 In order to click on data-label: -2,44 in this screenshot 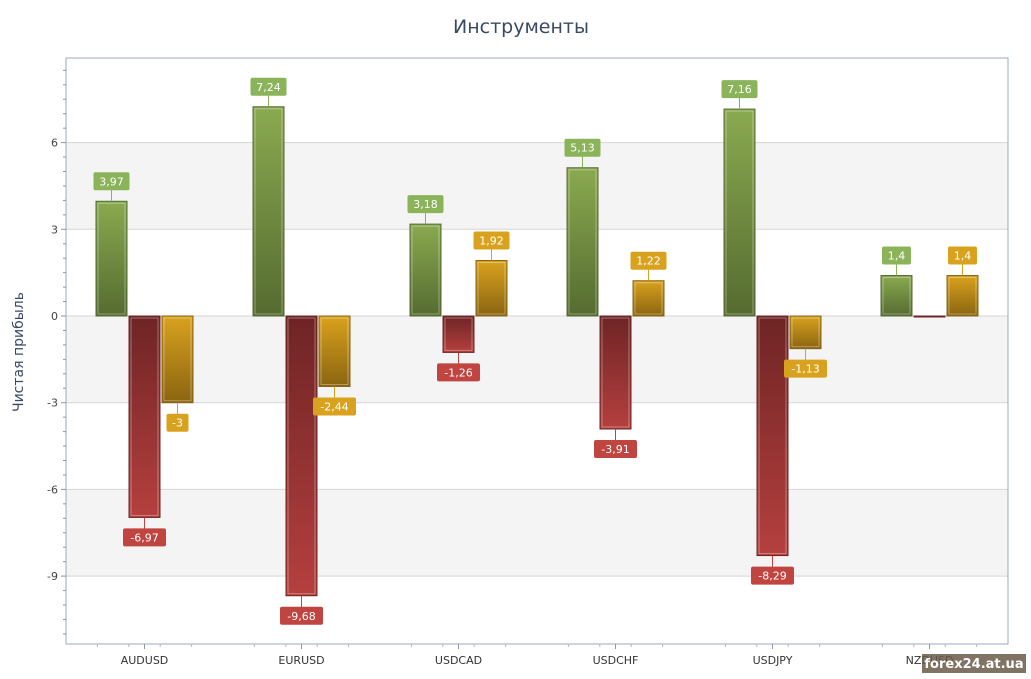, I will do `click(334, 407)`.